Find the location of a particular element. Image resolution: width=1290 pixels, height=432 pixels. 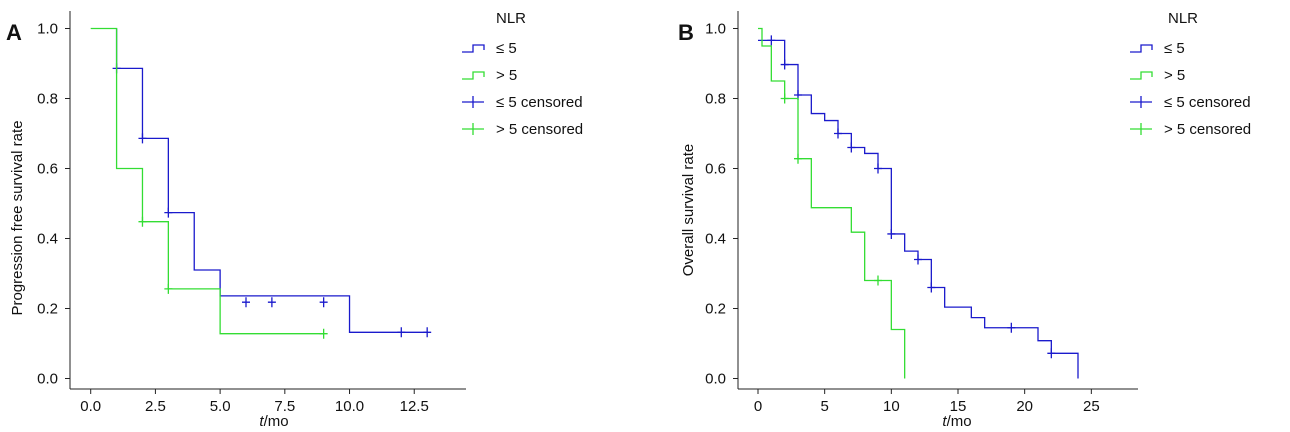

panel-a-letter: A is located at coordinates (14, 32).